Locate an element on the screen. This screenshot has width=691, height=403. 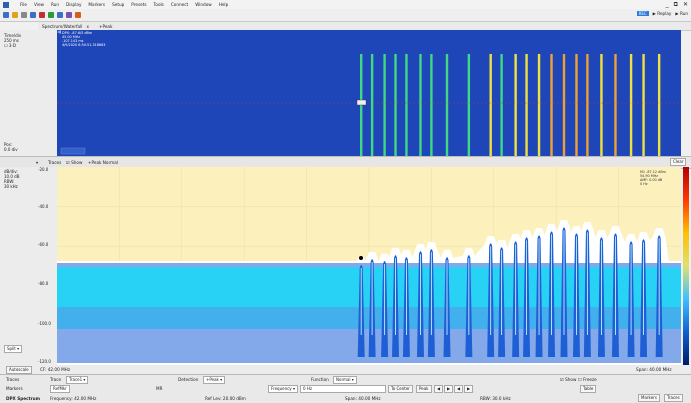
y-tick: -20.0 is located at coordinates (43, 169).